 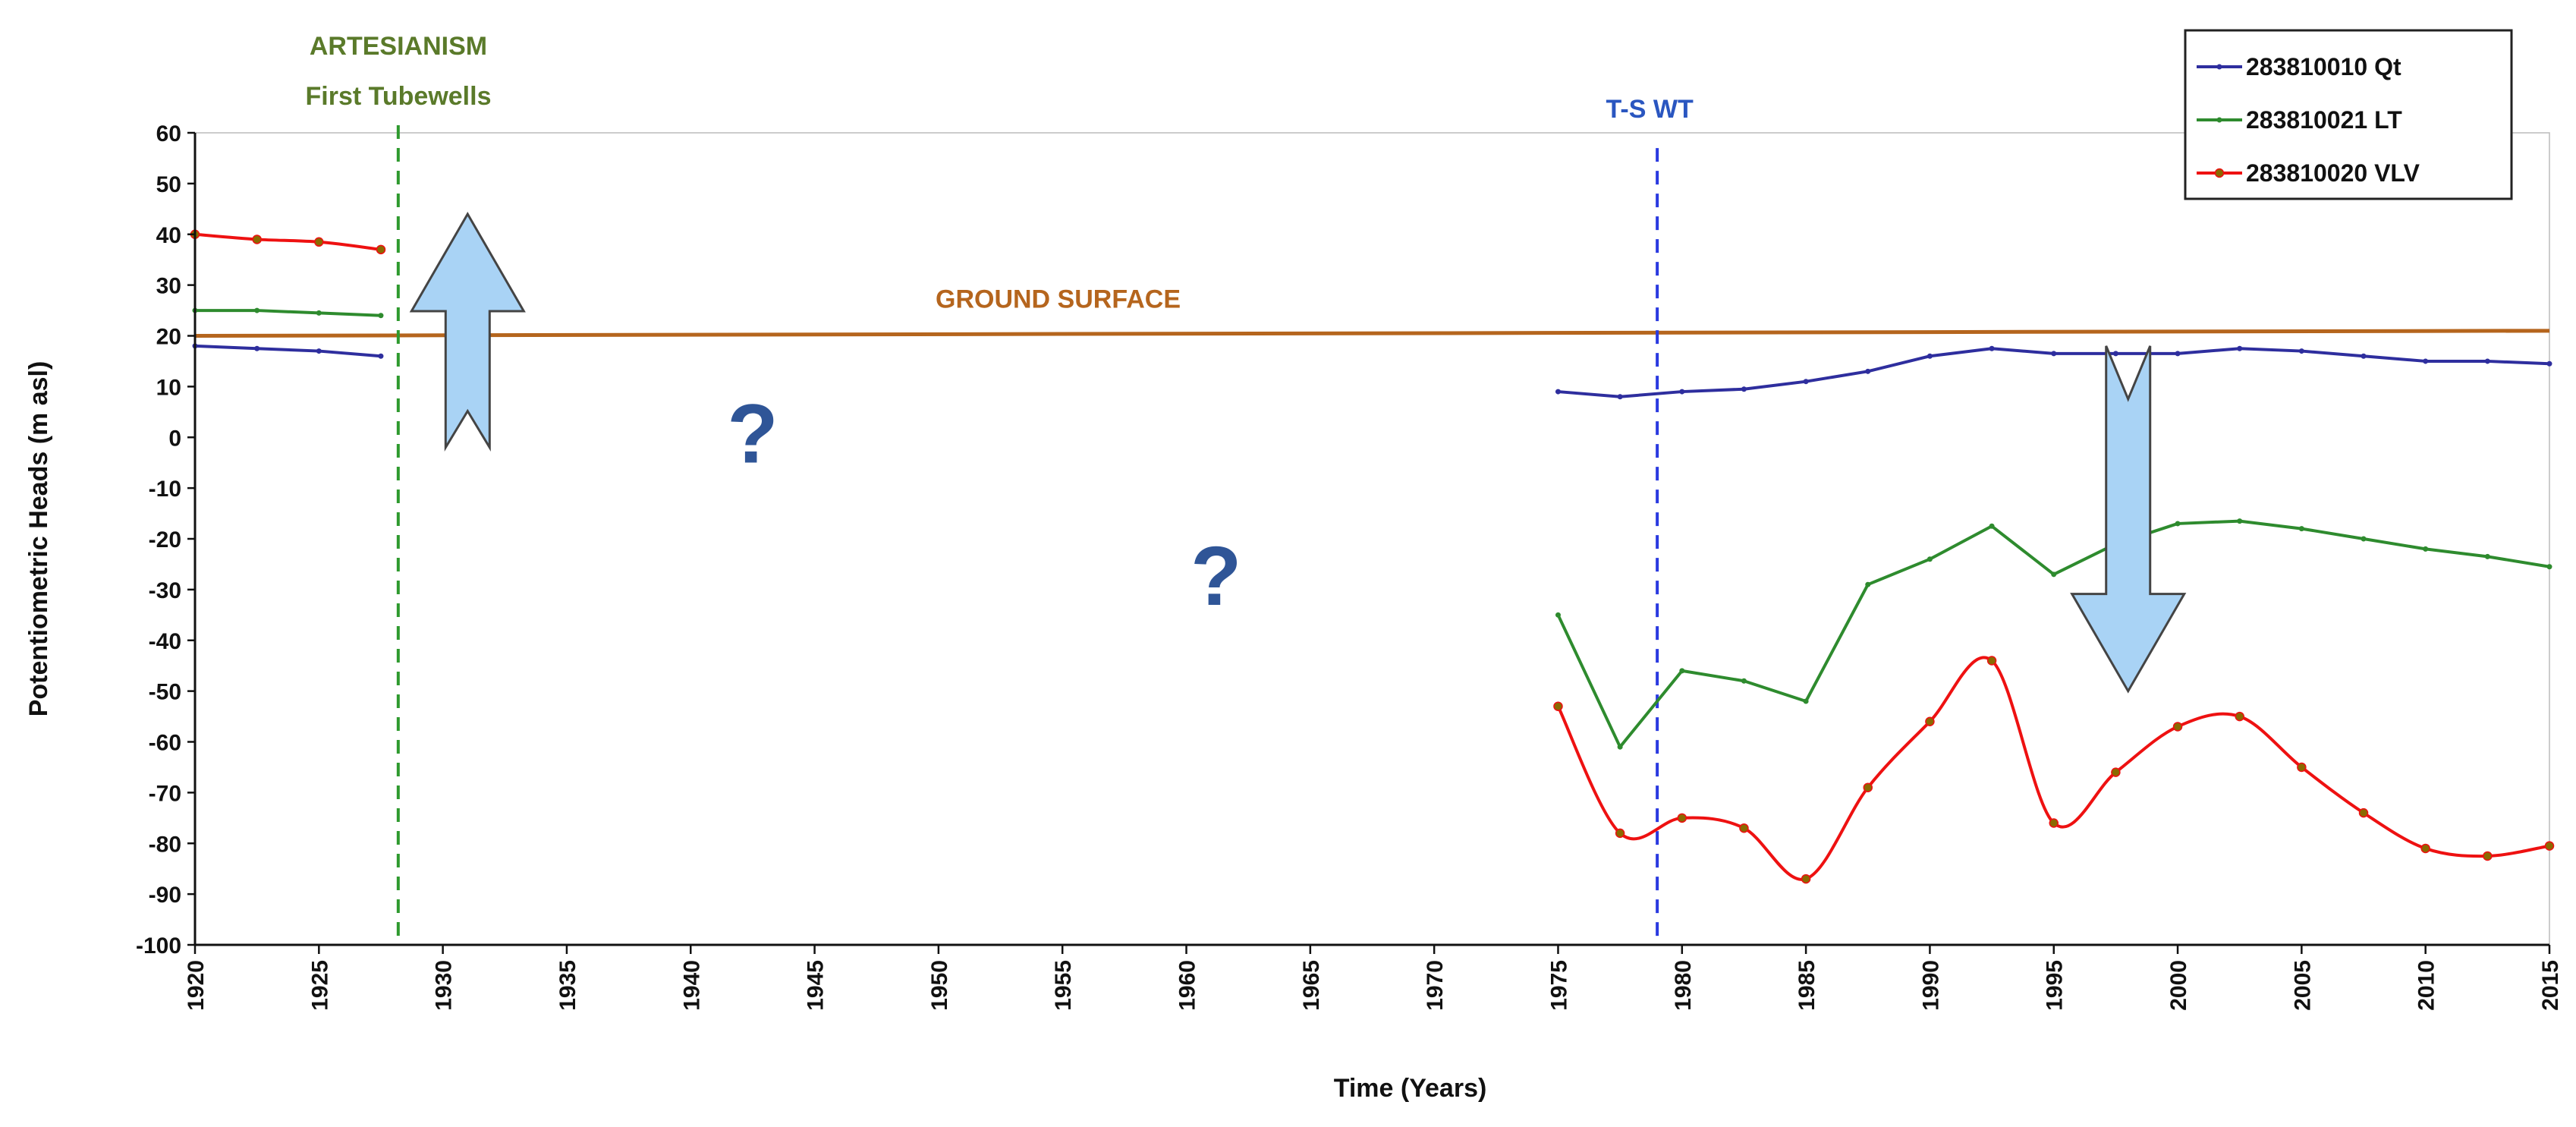 What do you see at coordinates (319, 985) in the screenshot?
I see `x-tick-label: 1925` at bounding box center [319, 985].